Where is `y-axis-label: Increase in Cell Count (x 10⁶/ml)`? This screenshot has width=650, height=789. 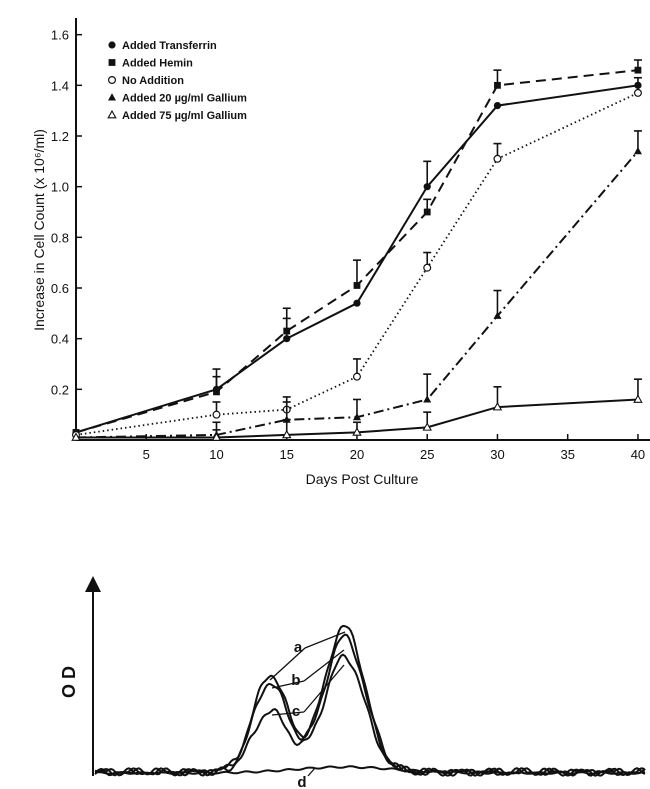
y-axis-label: Increase in Cell Count (x 10⁶/ml) is located at coordinates (39, 230).